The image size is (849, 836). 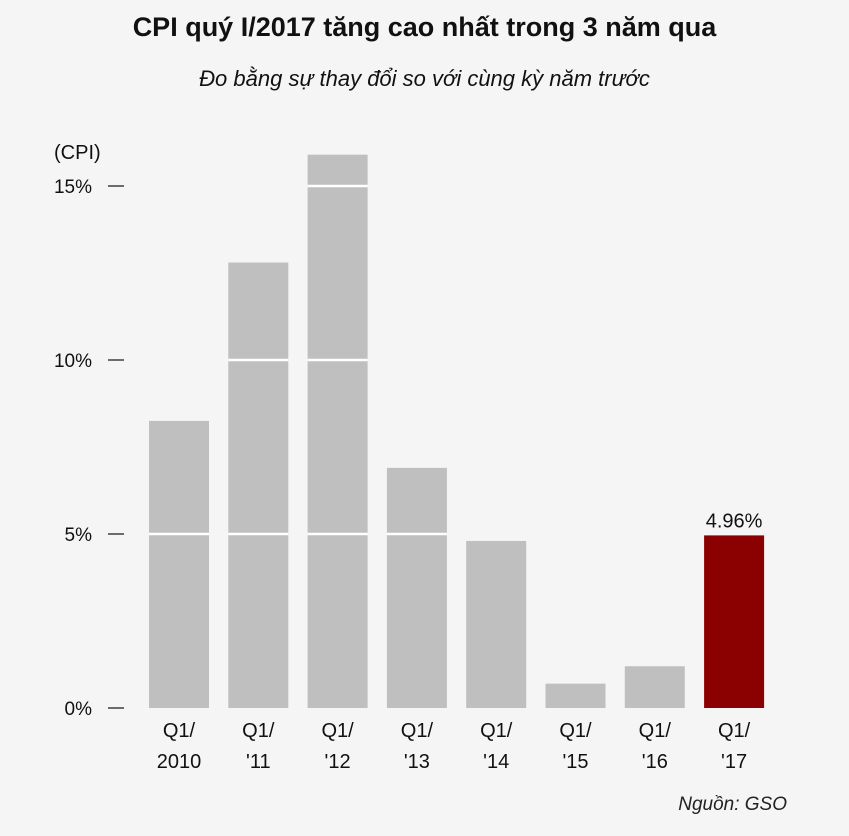 What do you see at coordinates (734, 521) in the screenshot?
I see `data-label: 4.96%` at bounding box center [734, 521].